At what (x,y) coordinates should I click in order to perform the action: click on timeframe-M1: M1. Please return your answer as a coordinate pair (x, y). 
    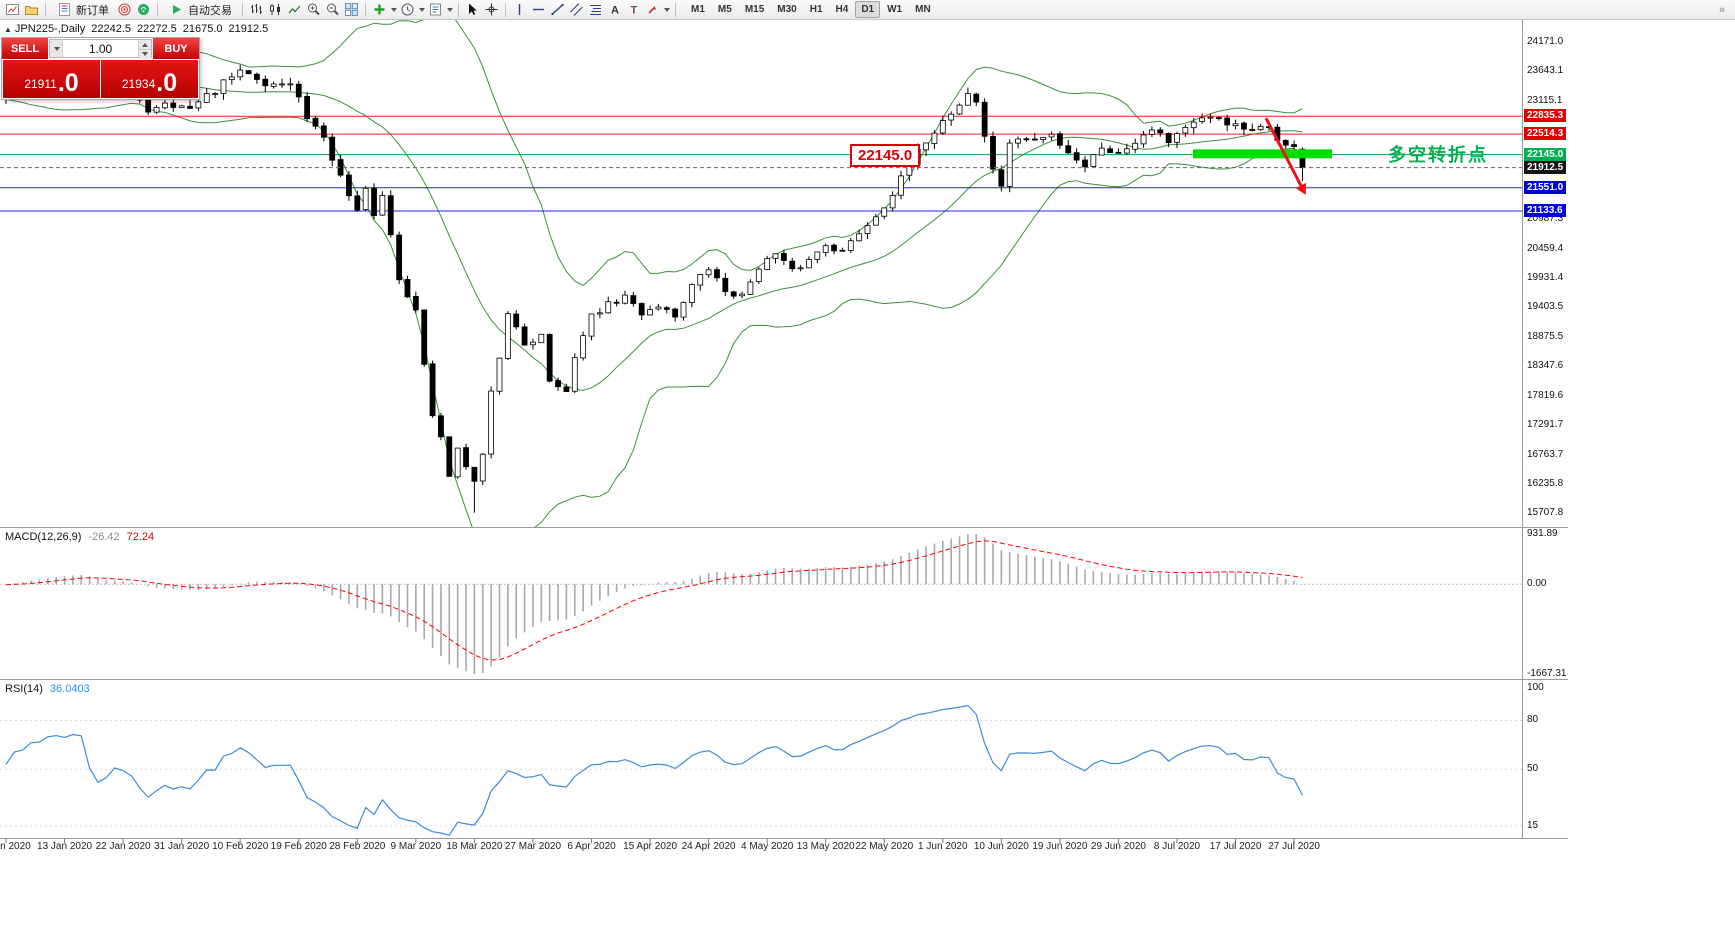
    Looking at the image, I should click on (698, 9).